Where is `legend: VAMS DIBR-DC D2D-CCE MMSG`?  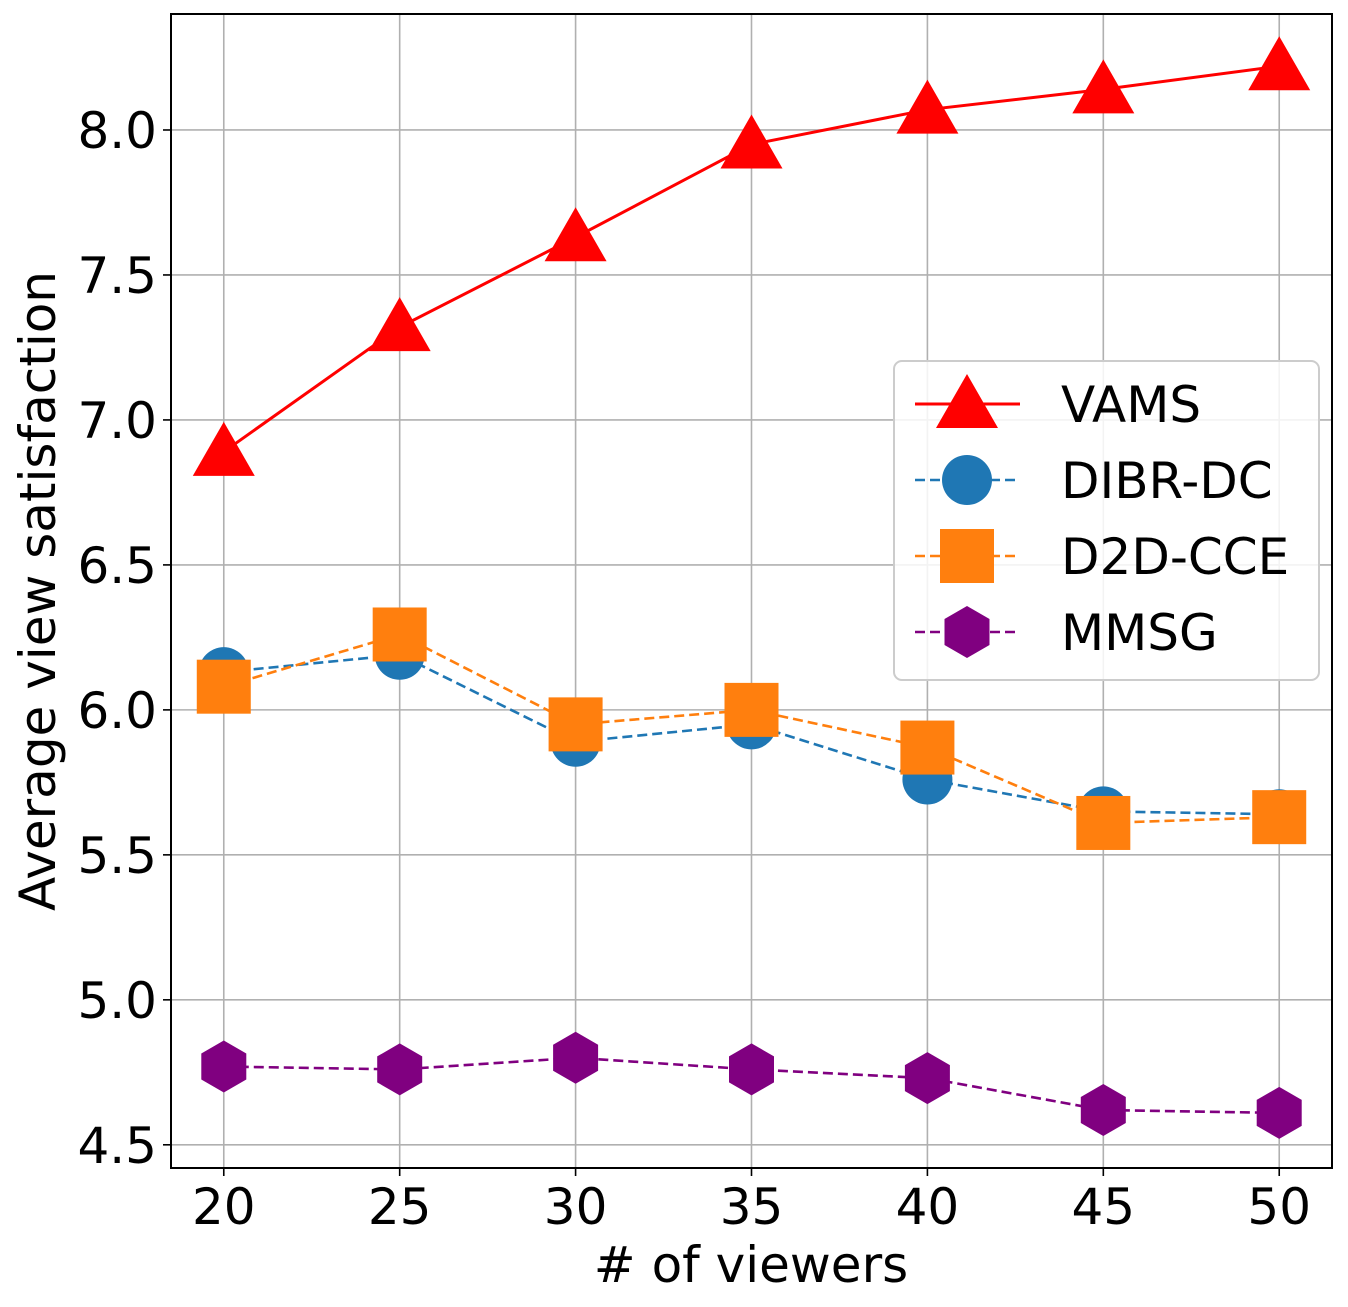
legend: VAMS DIBR-DC D2D-CCE MMSG is located at coordinates (1106, 520).